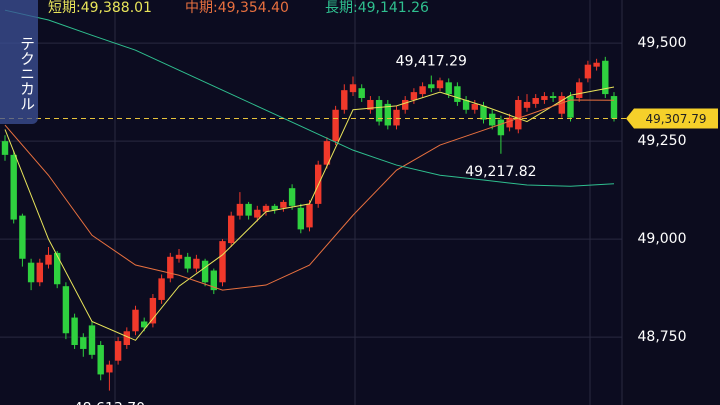  Describe the element at coordinates (19, 62) in the screenshot. I see `technical-tab: テクニカル` at that location.